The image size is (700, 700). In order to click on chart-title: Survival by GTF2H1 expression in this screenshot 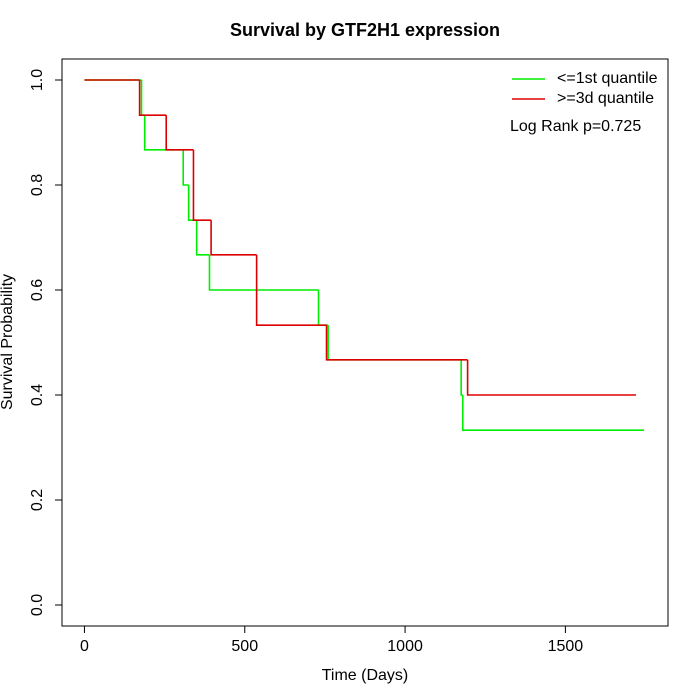, I will do `click(365, 30)`.